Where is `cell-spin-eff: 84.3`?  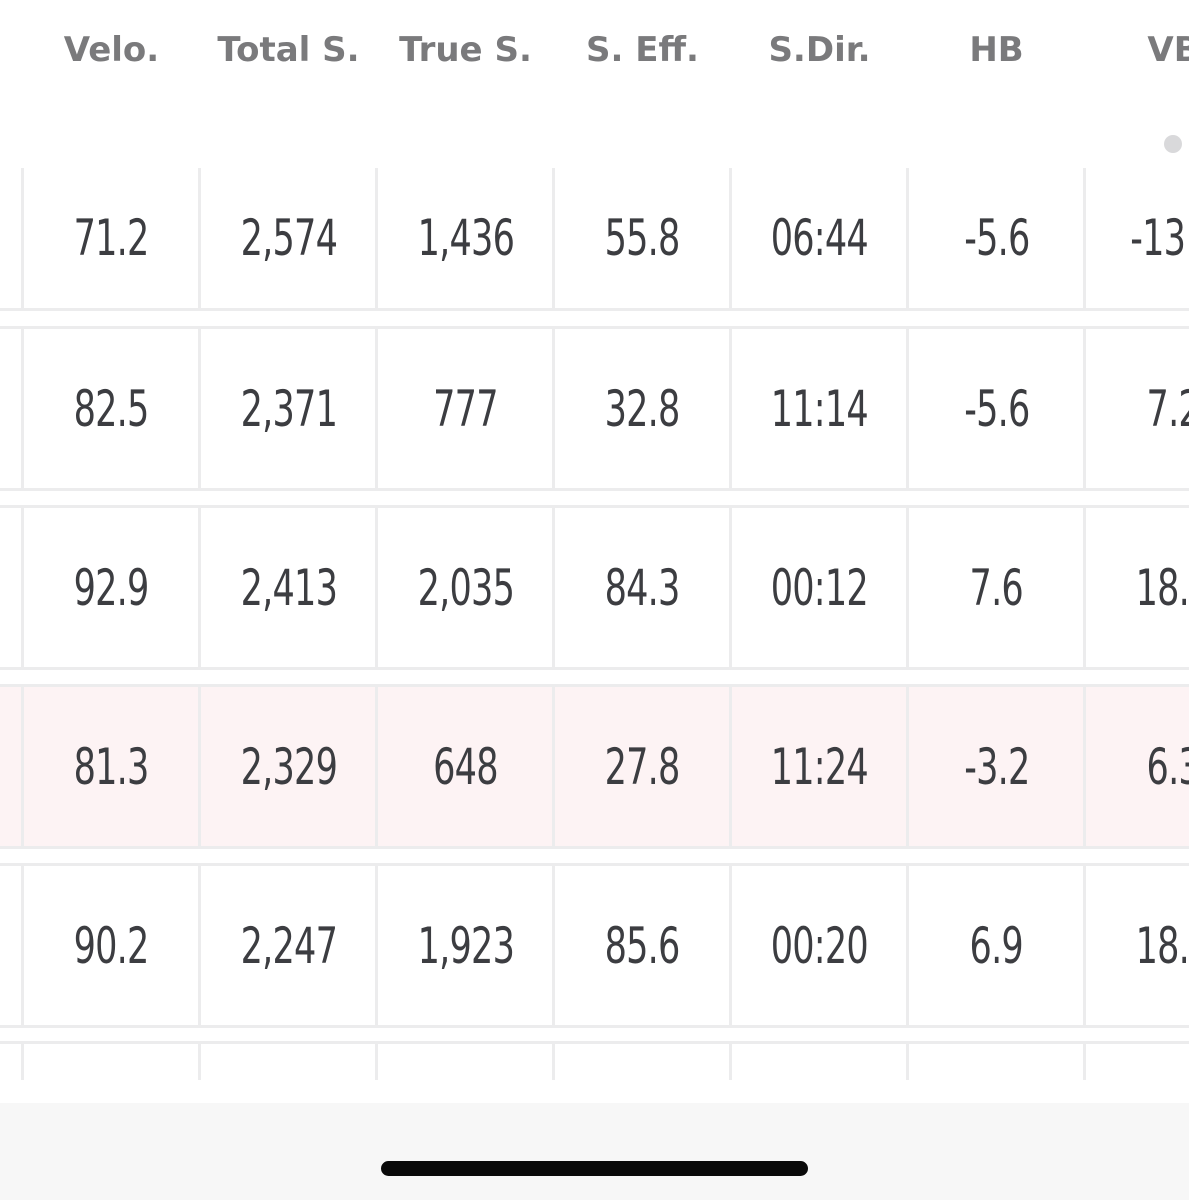
cell-spin-eff: 84.3 is located at coordinates (643, 587).